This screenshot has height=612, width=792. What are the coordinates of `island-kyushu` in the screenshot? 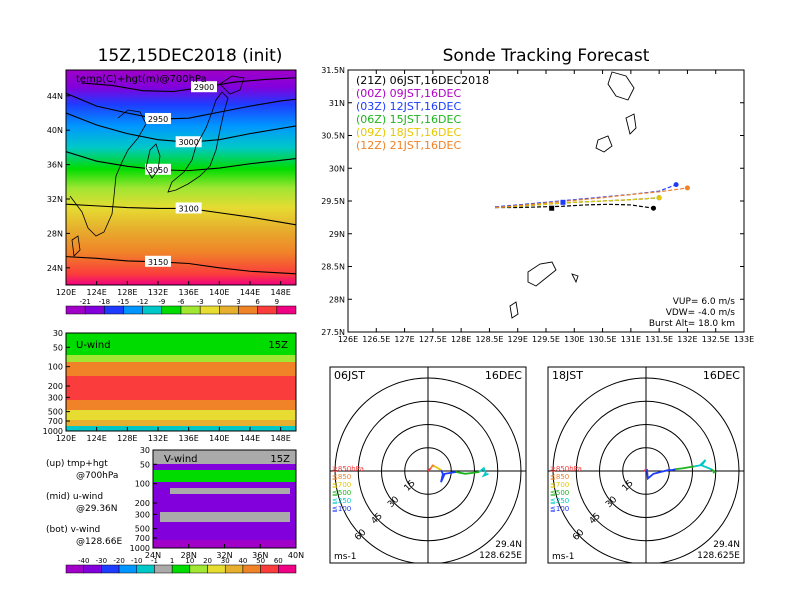 It's located at (621, 86).